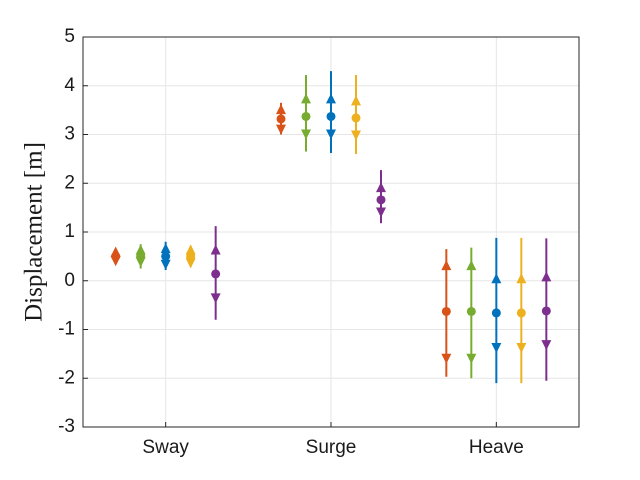 The image size is (640, 480). What do you see at coordinates (66, 426) in the screenshot?
I see `y-tick-label: -3` at bounding box center [66, 426].